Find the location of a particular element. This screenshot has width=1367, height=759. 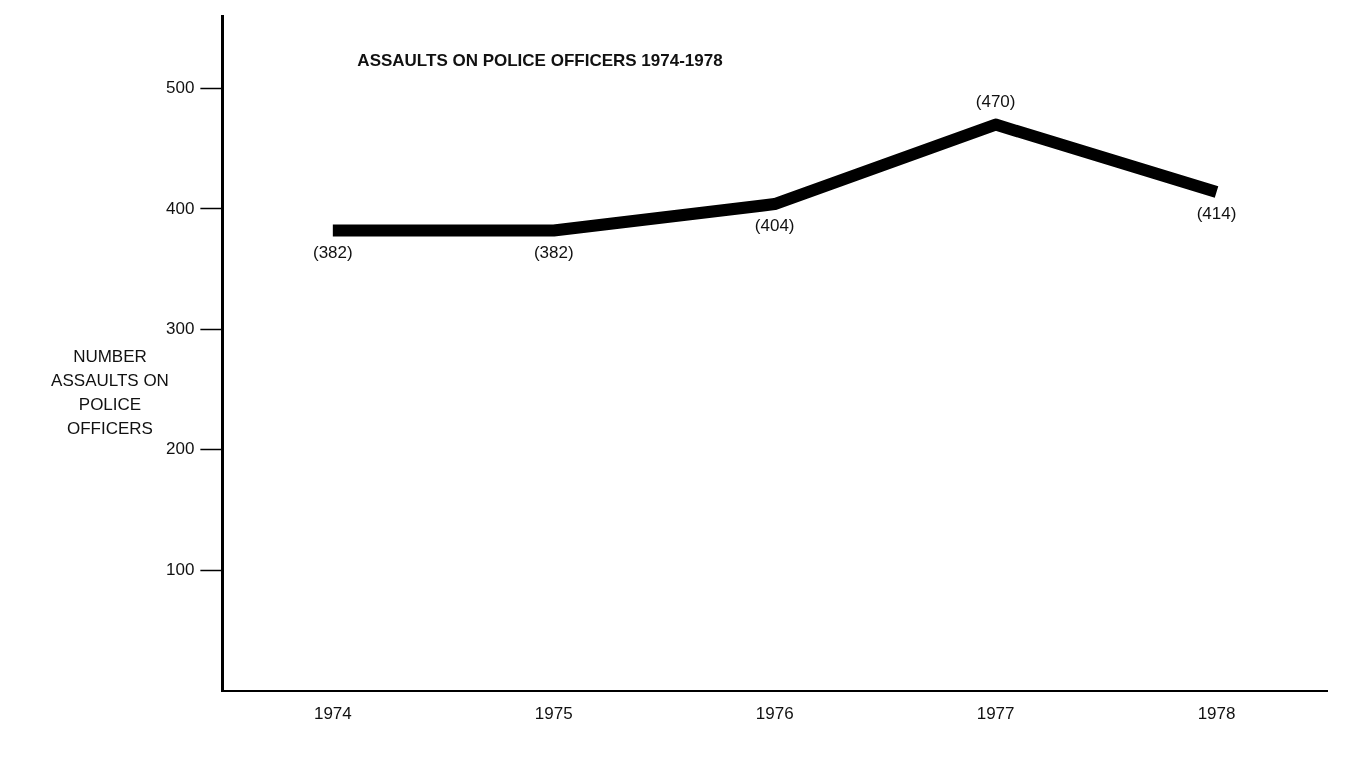

y-tick-label: 100 is located at coordinates (180, 569).